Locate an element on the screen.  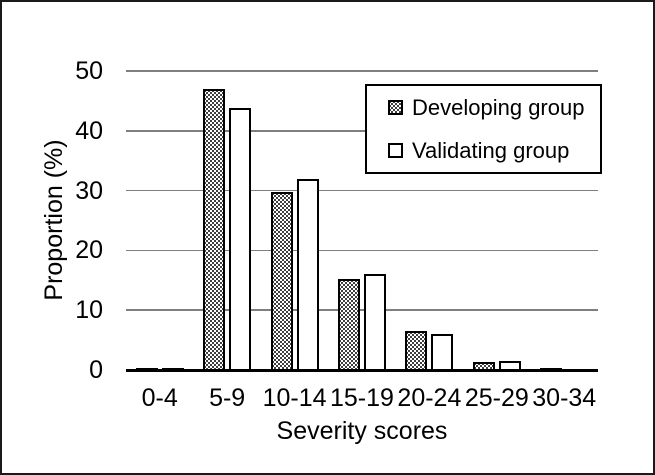
x-axis-title: Severity scores is located at coordinates (362, 431).